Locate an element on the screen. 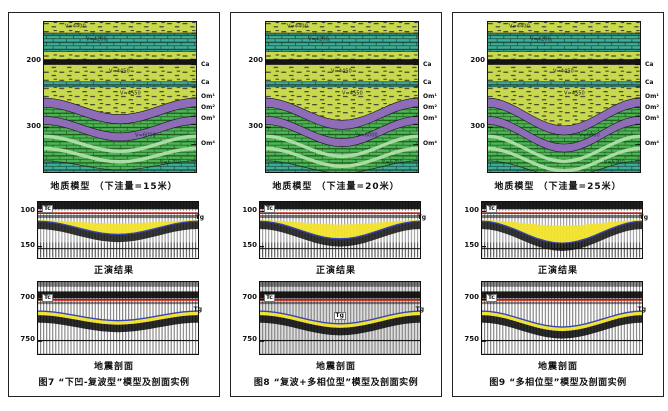 The height and width of the screenshot is (411, 668). seismic-profile-section: 700 750 Tc Tg Tg is located at coordinates (333, 318).